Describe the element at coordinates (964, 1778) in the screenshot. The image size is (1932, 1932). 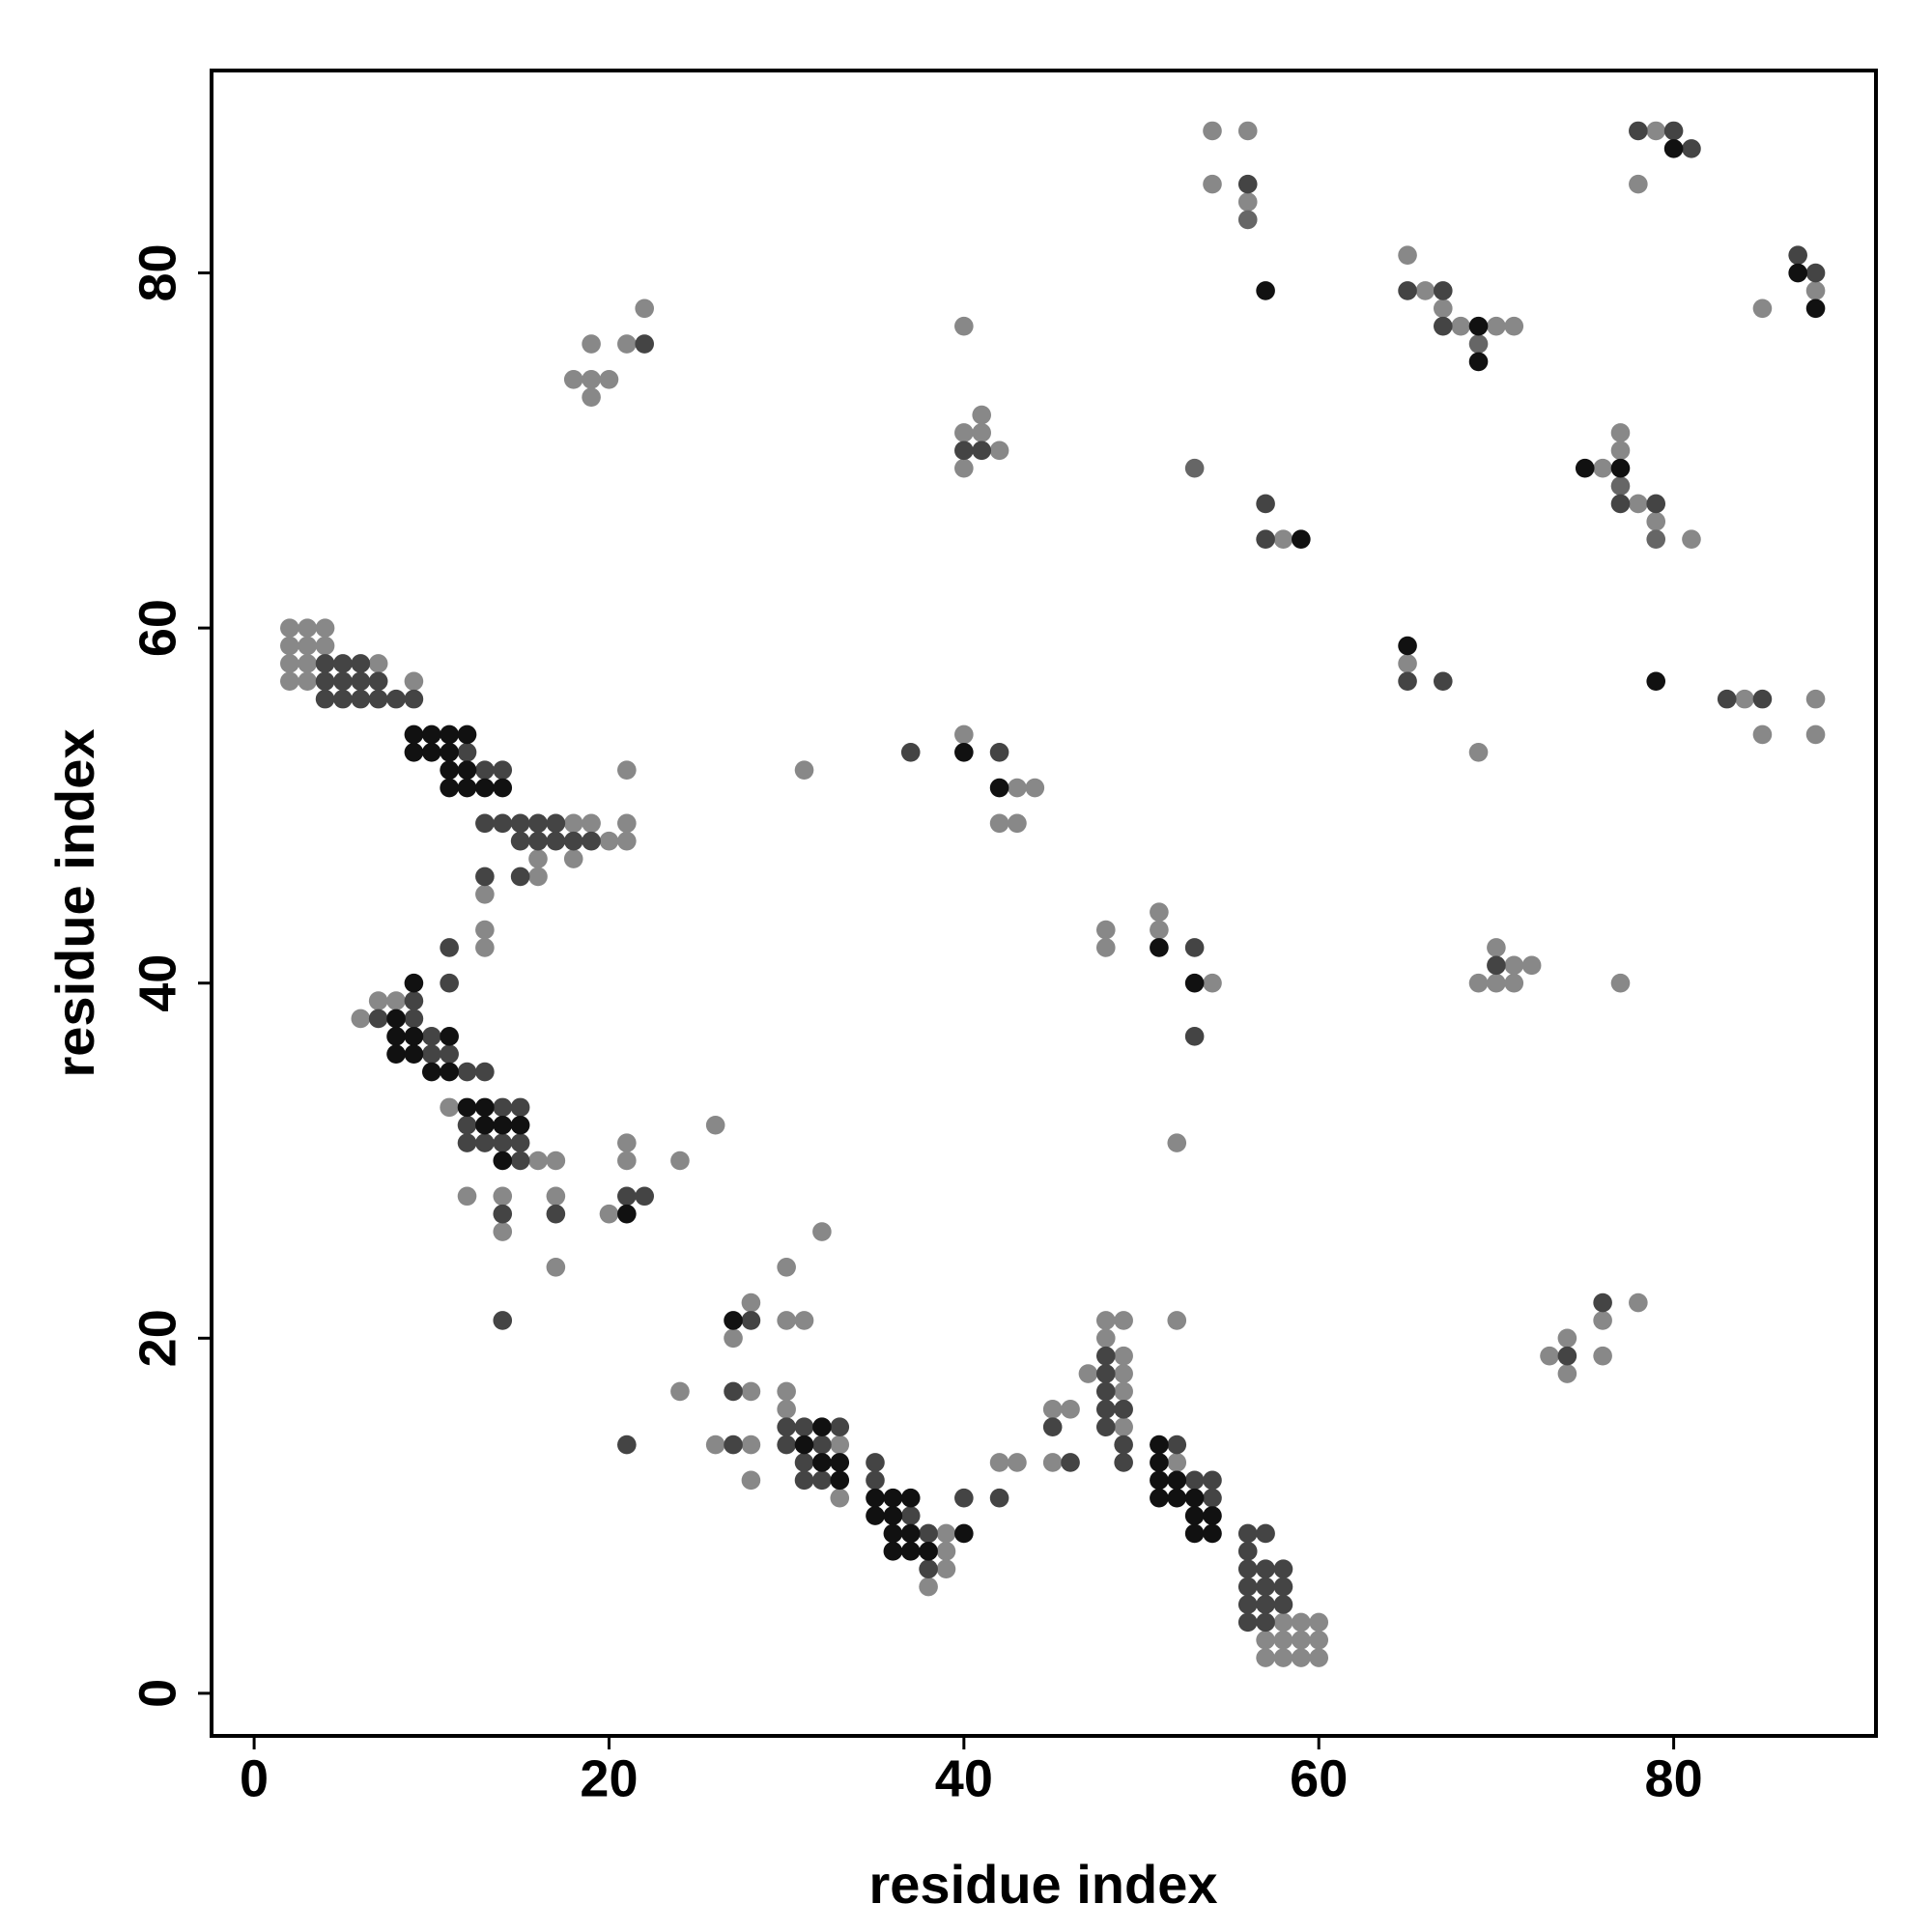
I see `x-tick-label: 40` at that location.